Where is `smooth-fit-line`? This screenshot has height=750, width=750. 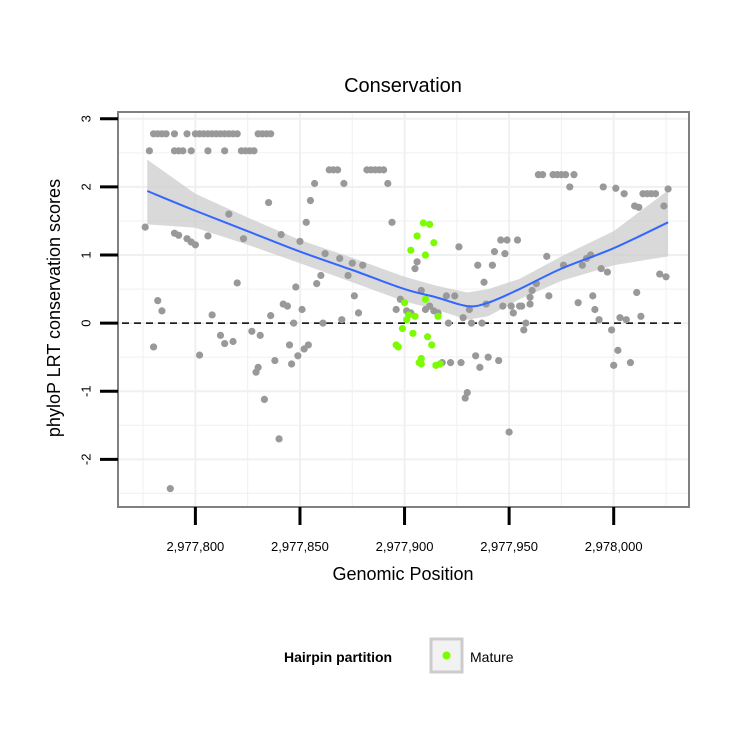 smooth-fit-line is located at coordinates (407, 249).